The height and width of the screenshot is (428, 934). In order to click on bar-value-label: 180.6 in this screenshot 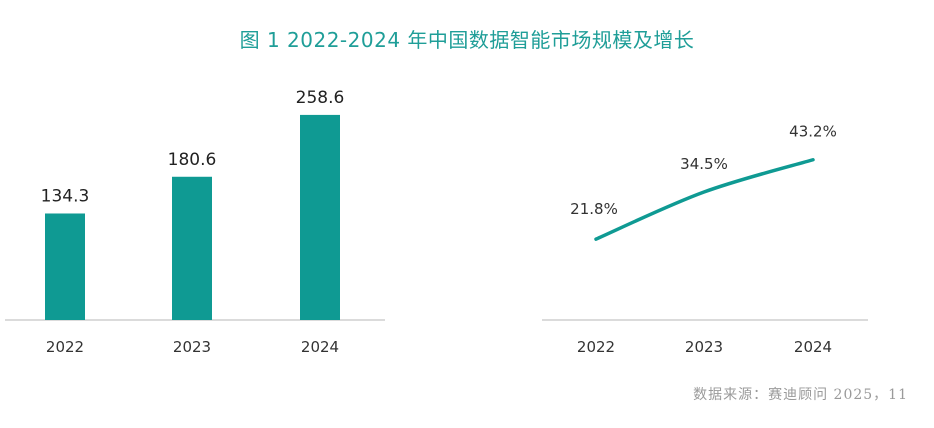, I will do `click(192, 160)`.